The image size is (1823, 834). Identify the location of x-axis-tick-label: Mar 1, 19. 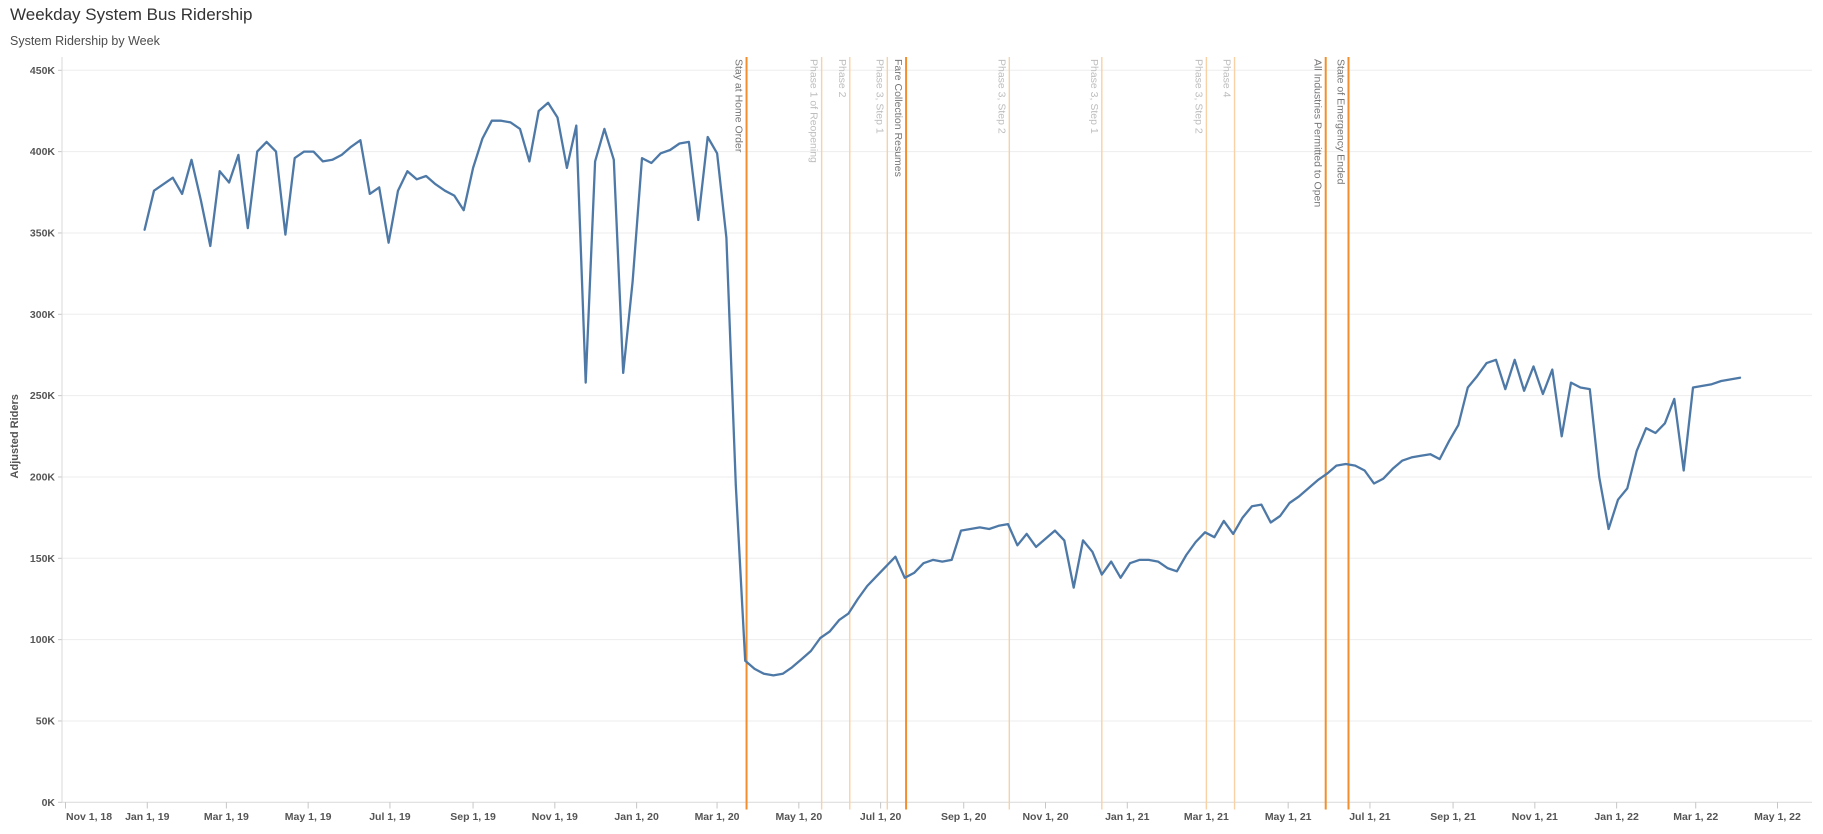
(226, 817).